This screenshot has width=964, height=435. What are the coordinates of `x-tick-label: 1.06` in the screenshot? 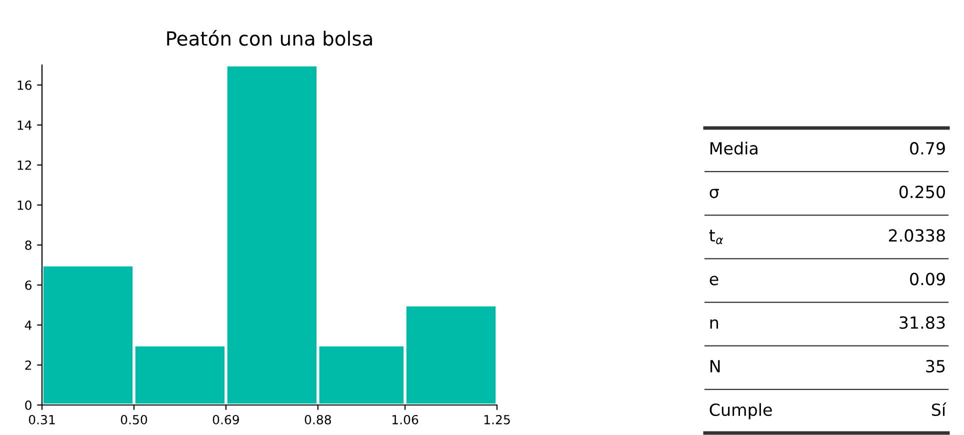 It's located at (405, 419).